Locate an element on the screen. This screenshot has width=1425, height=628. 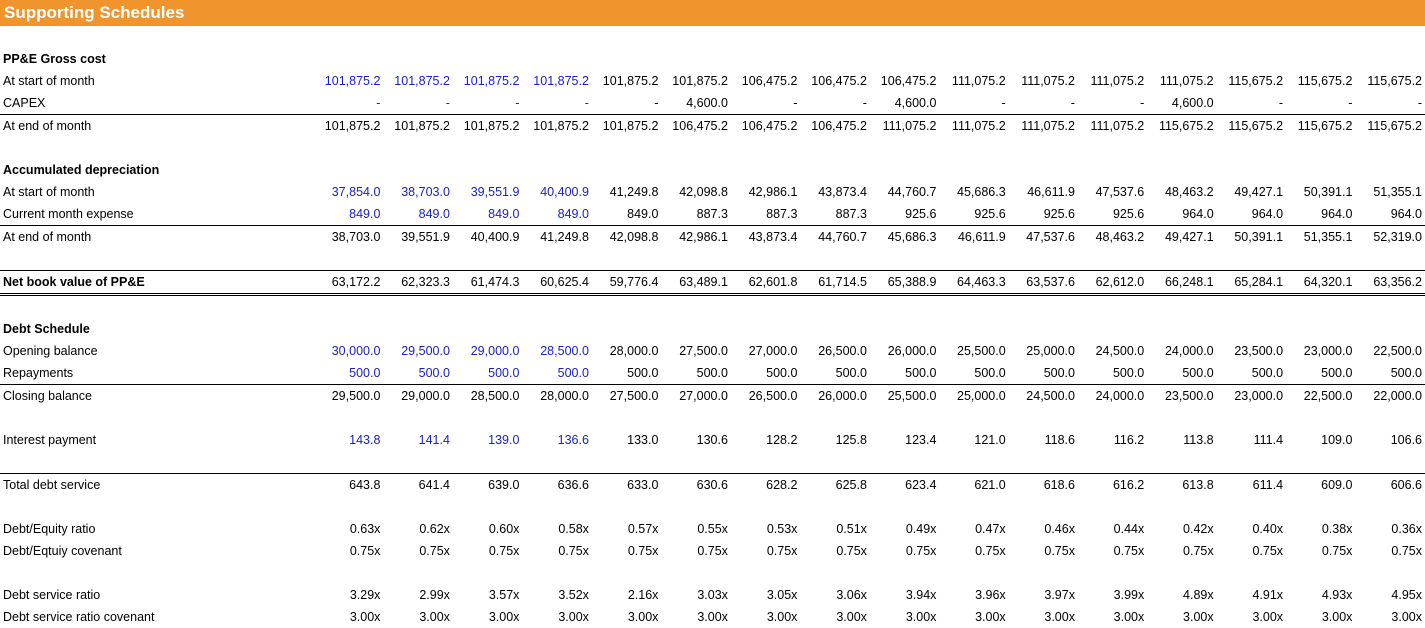
value-cell: 25,000.0 is located at coordinates (1050, 351).